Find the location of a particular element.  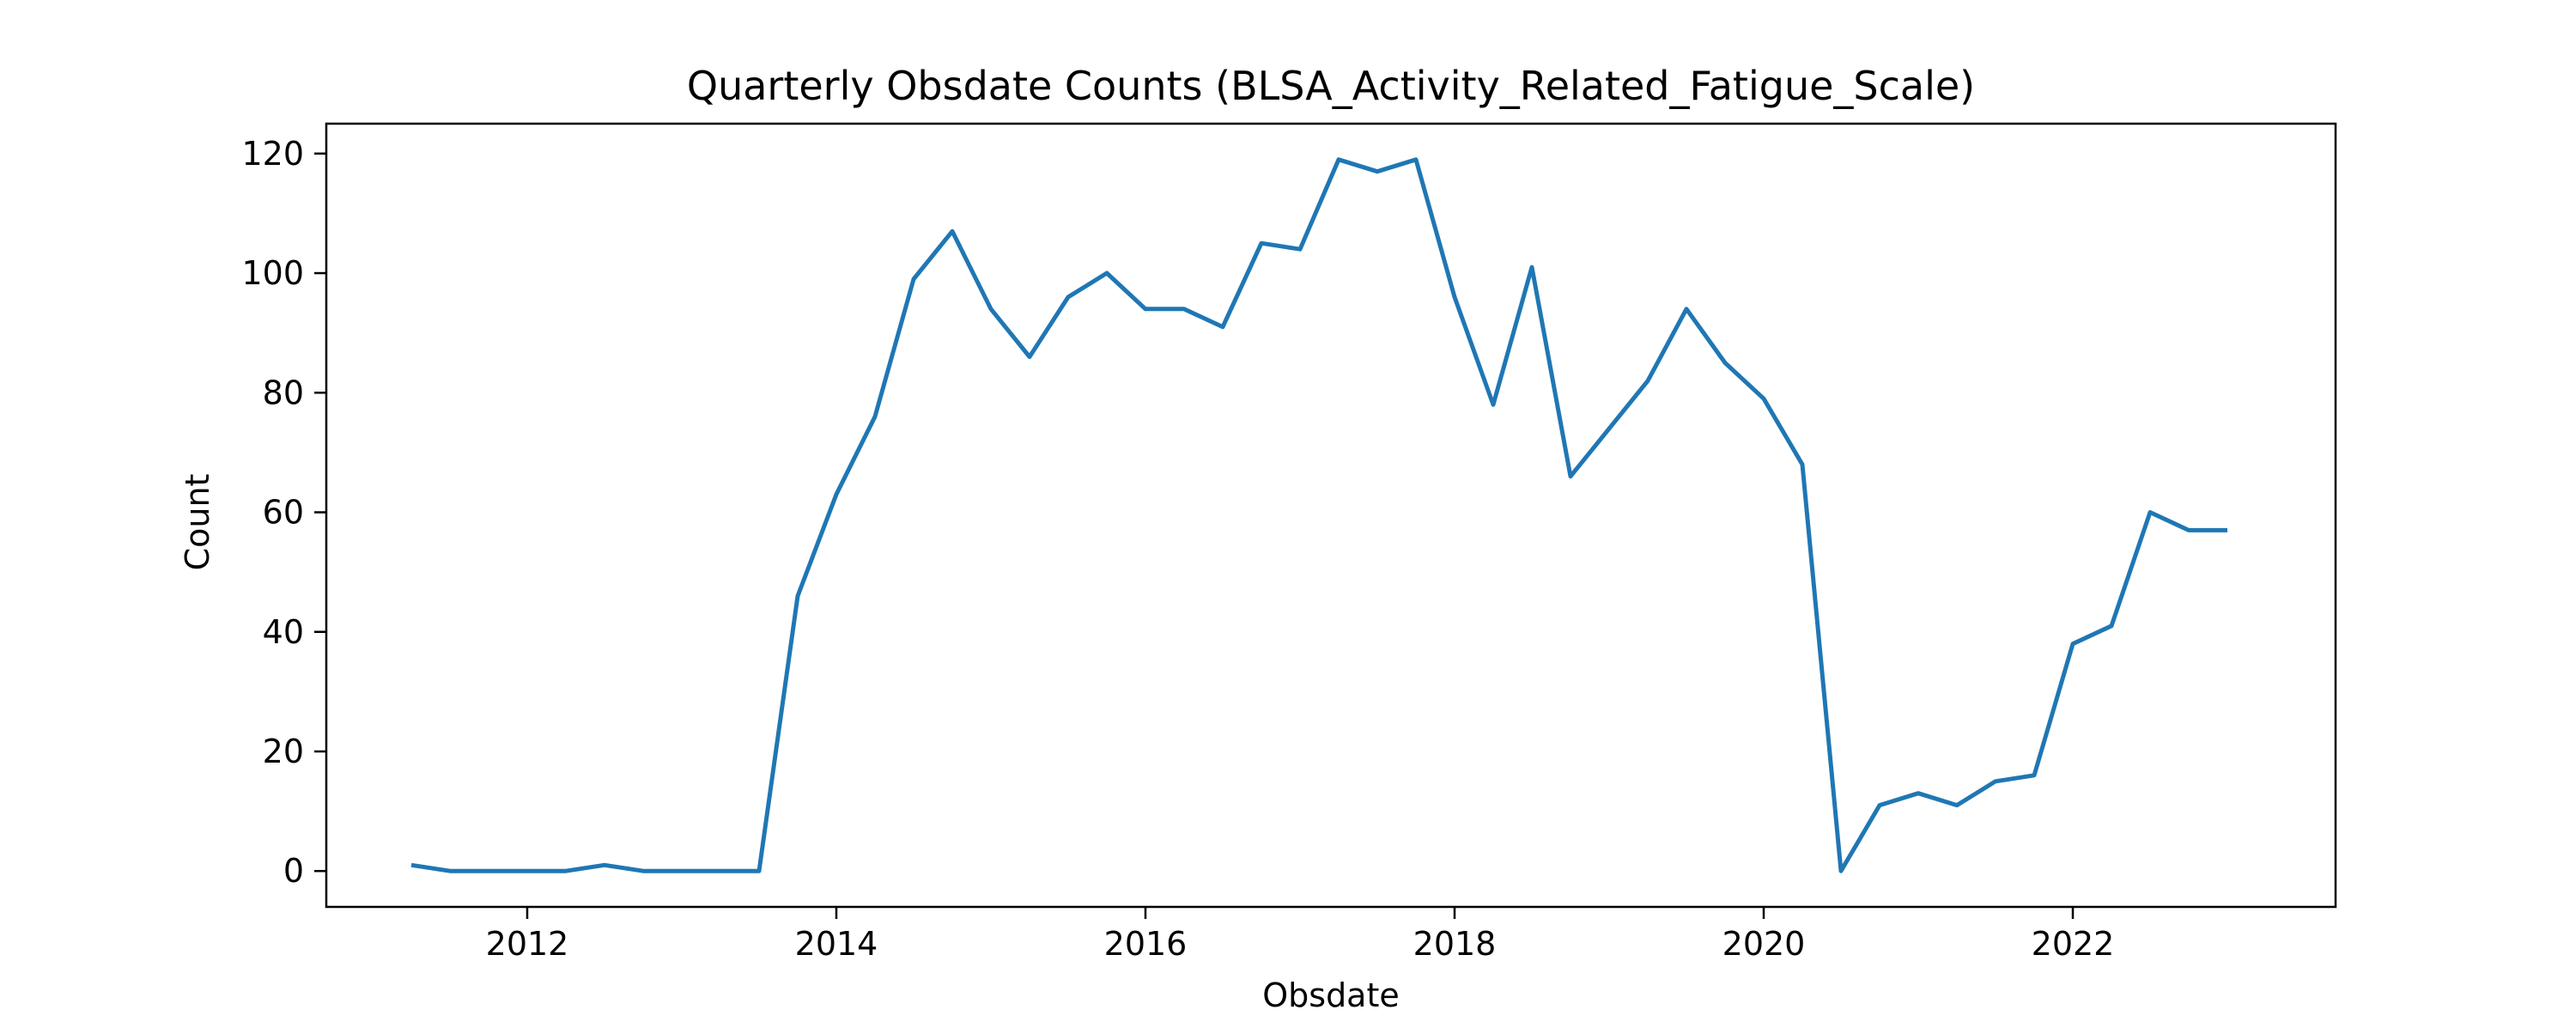

y-tick-label: 60 is located at coordinates (283, 513).